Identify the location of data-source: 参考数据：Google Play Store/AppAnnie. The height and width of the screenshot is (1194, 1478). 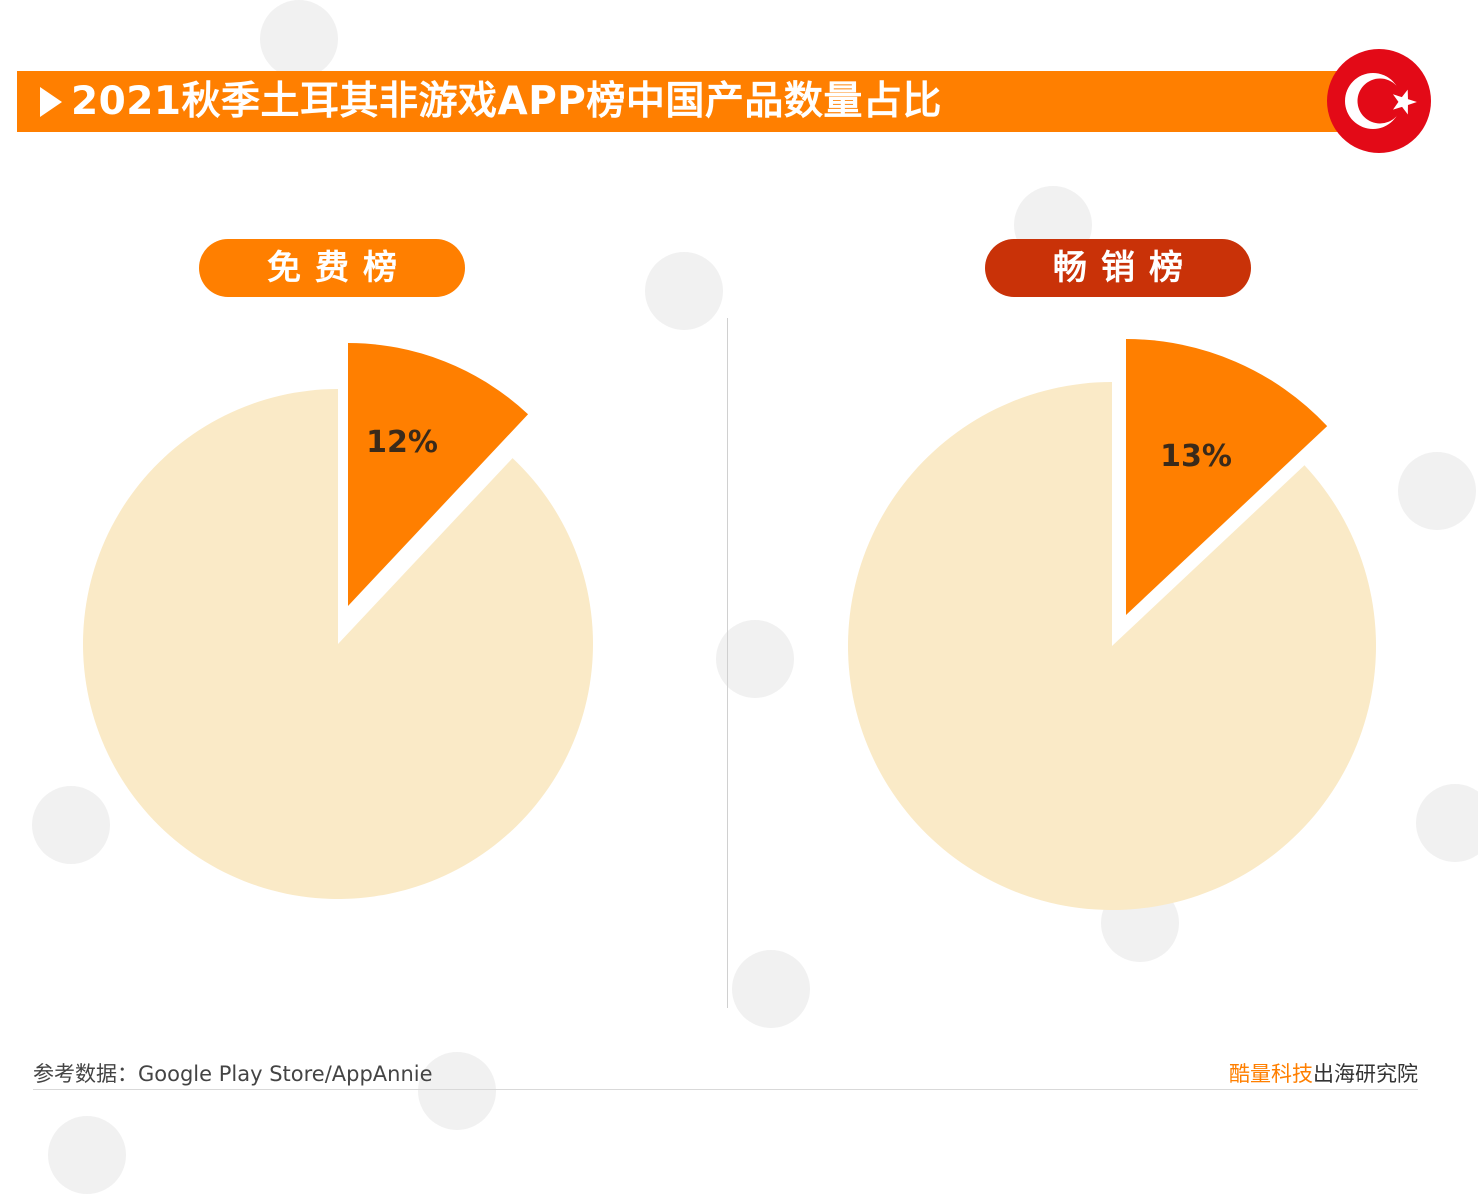
(233, 1074).